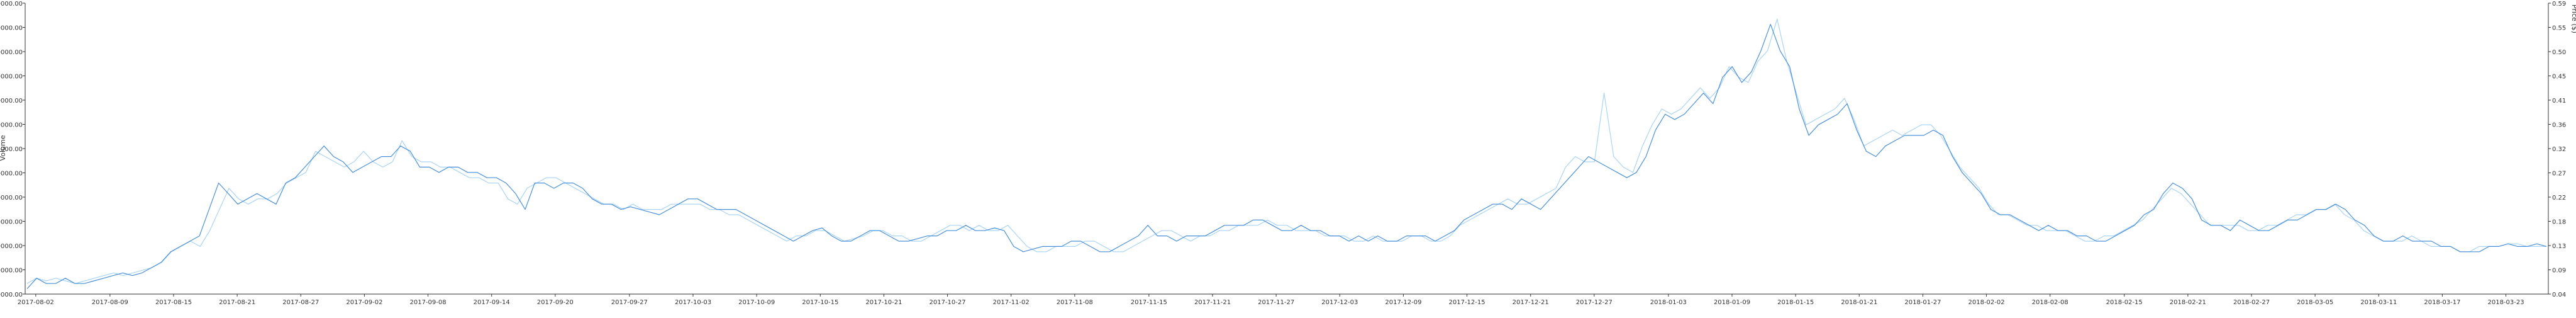 The height and width of the screenshot is (318, 2576). What do you see at coordinates (2559, 149) in the screenshot?
I see `right-tick-label: 0.32` at bounding box center [2559, 149].